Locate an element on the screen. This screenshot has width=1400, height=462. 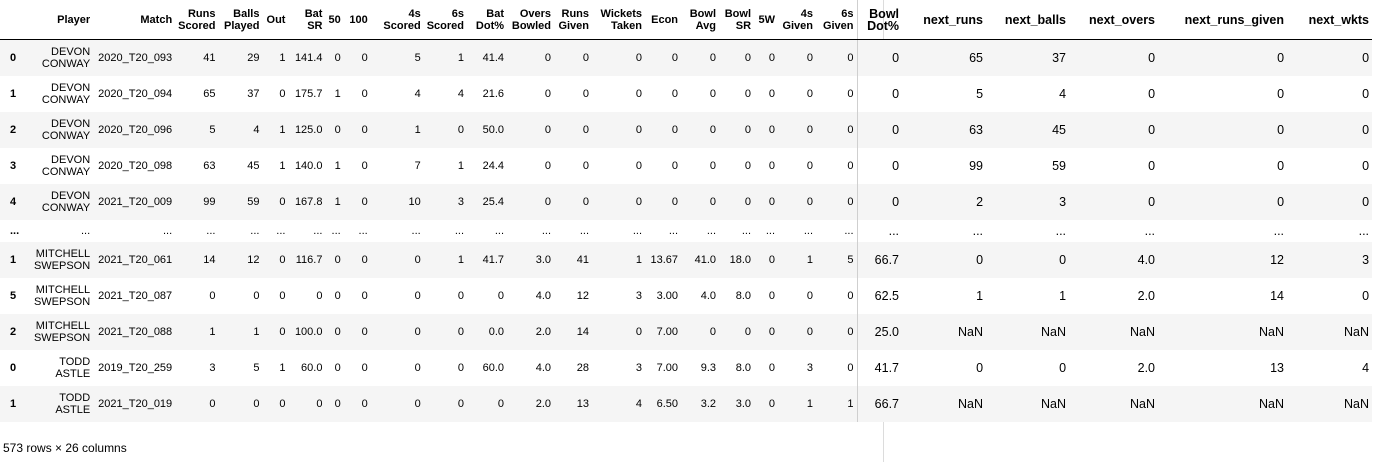
column-header: next_runs_given is located at coordinates (1223, 20).